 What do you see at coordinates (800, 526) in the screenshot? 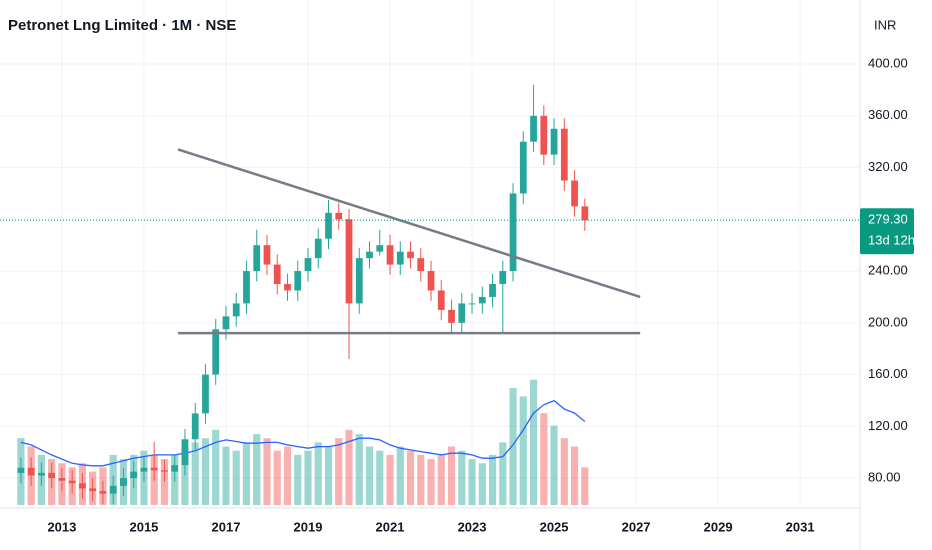
I see `x-tick-label: 2031` at bounding box center [800, 526].